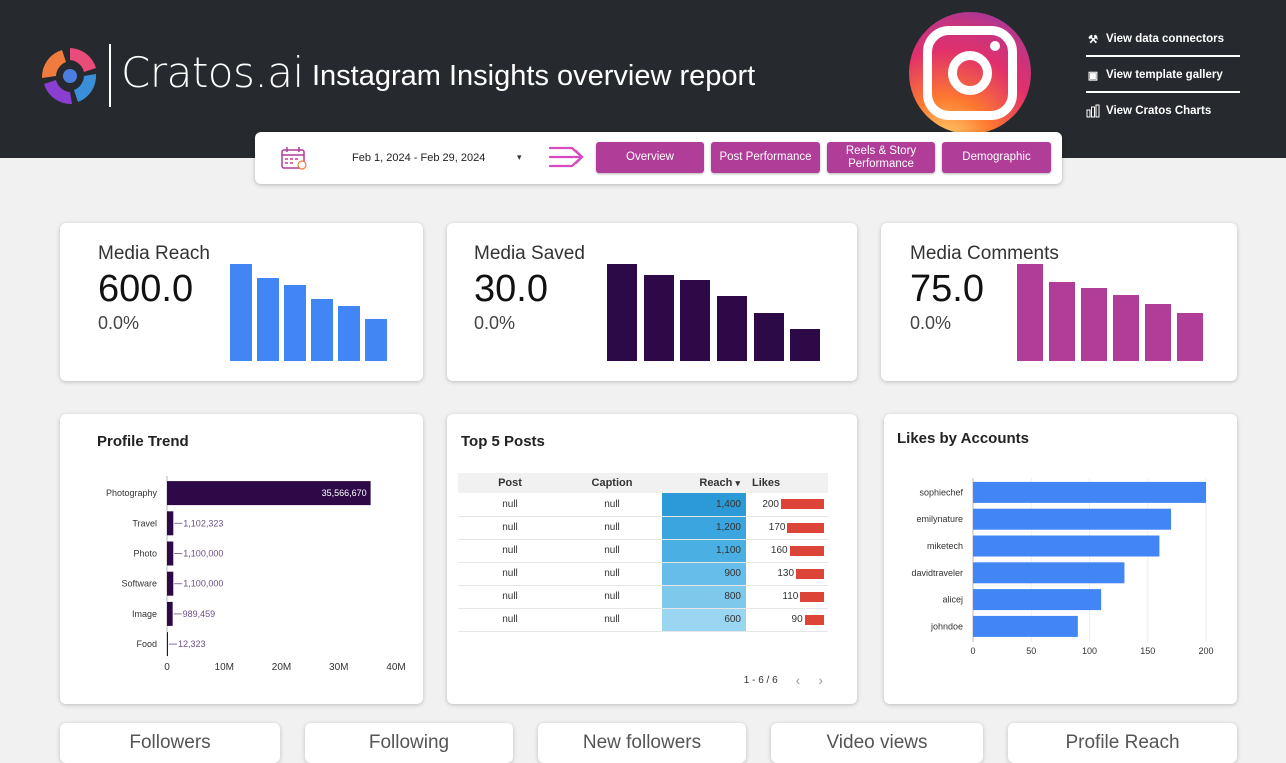 This screenshot has height=763, width=1286. What do you see at coordinates (534, 76) in the screenshot?
I see `report-title: Instagram Insights overview report` at bounding box center [534, 76].